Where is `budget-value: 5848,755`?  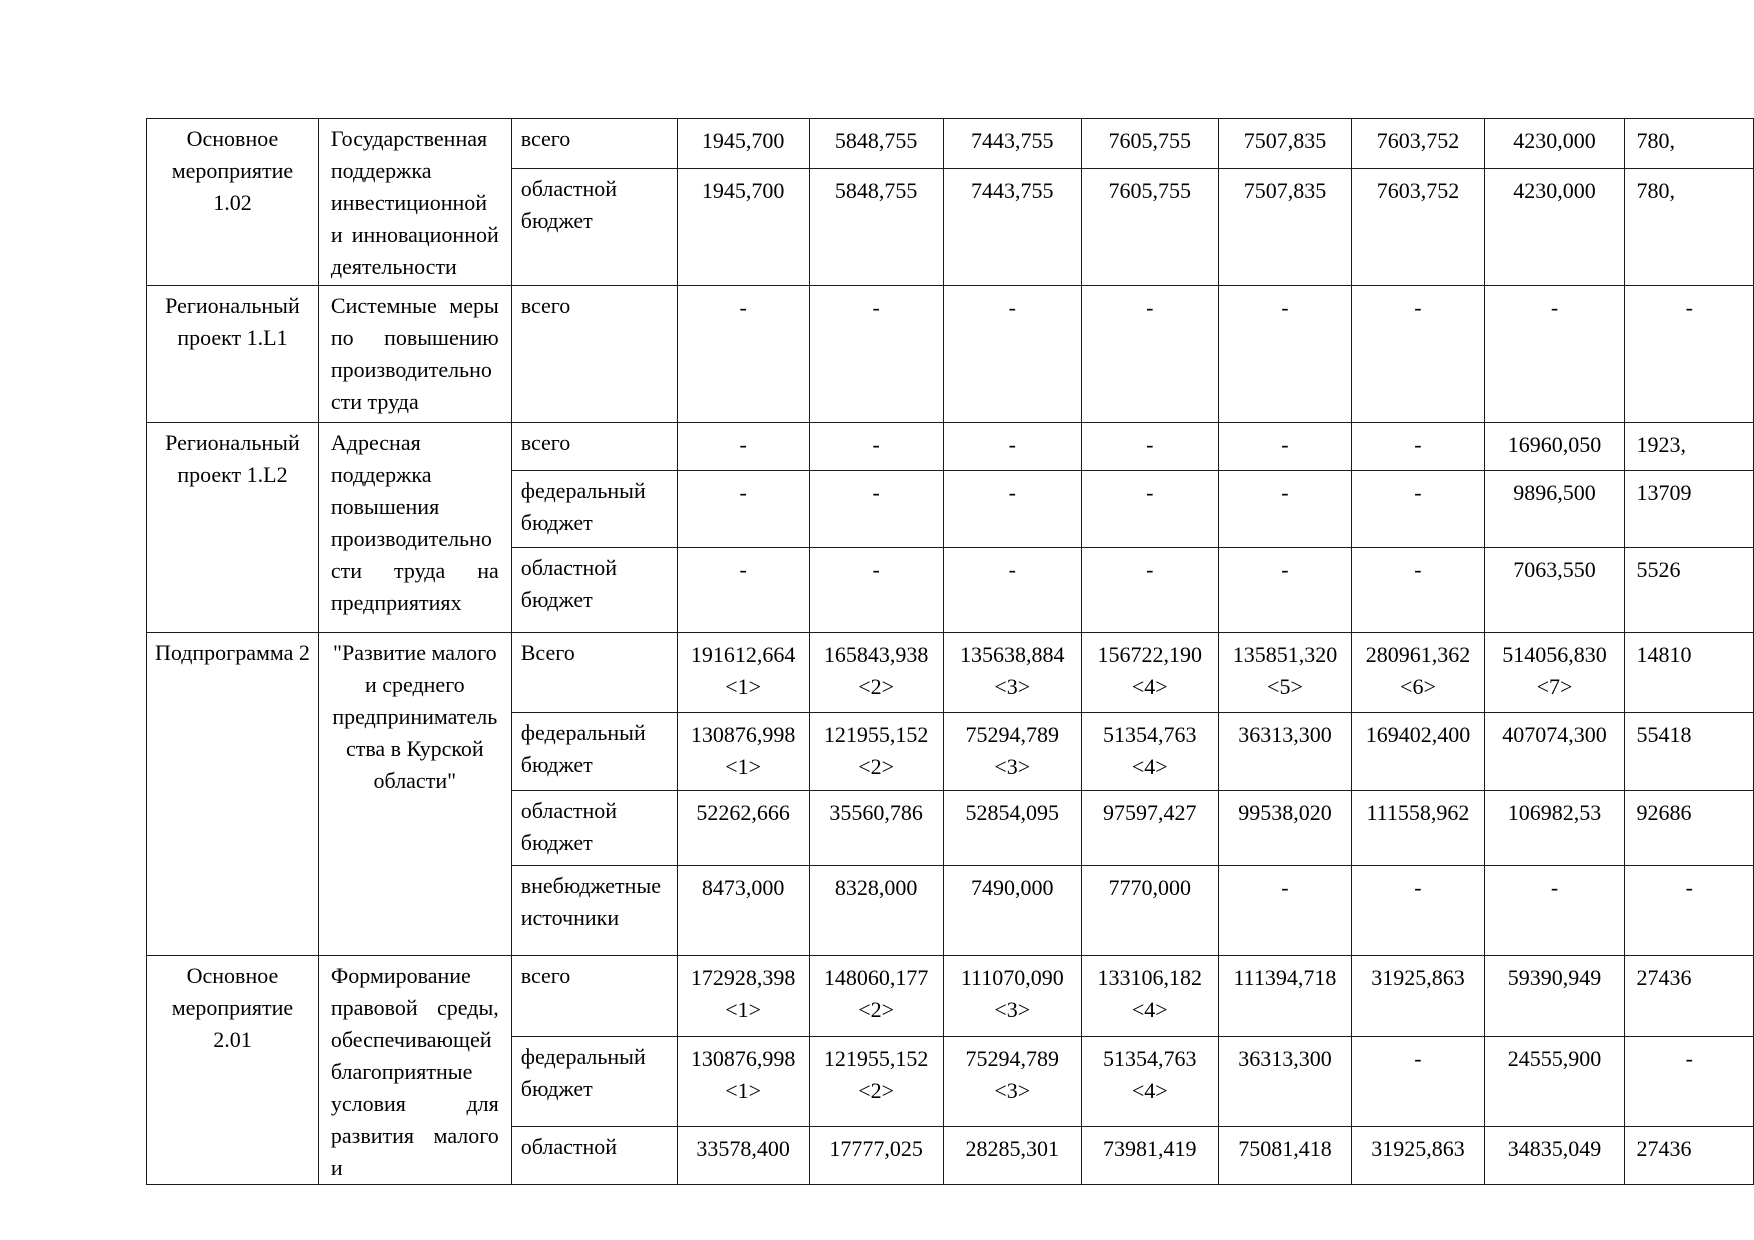 budget-value: 5848,755 is located at coordinates (876, 227).